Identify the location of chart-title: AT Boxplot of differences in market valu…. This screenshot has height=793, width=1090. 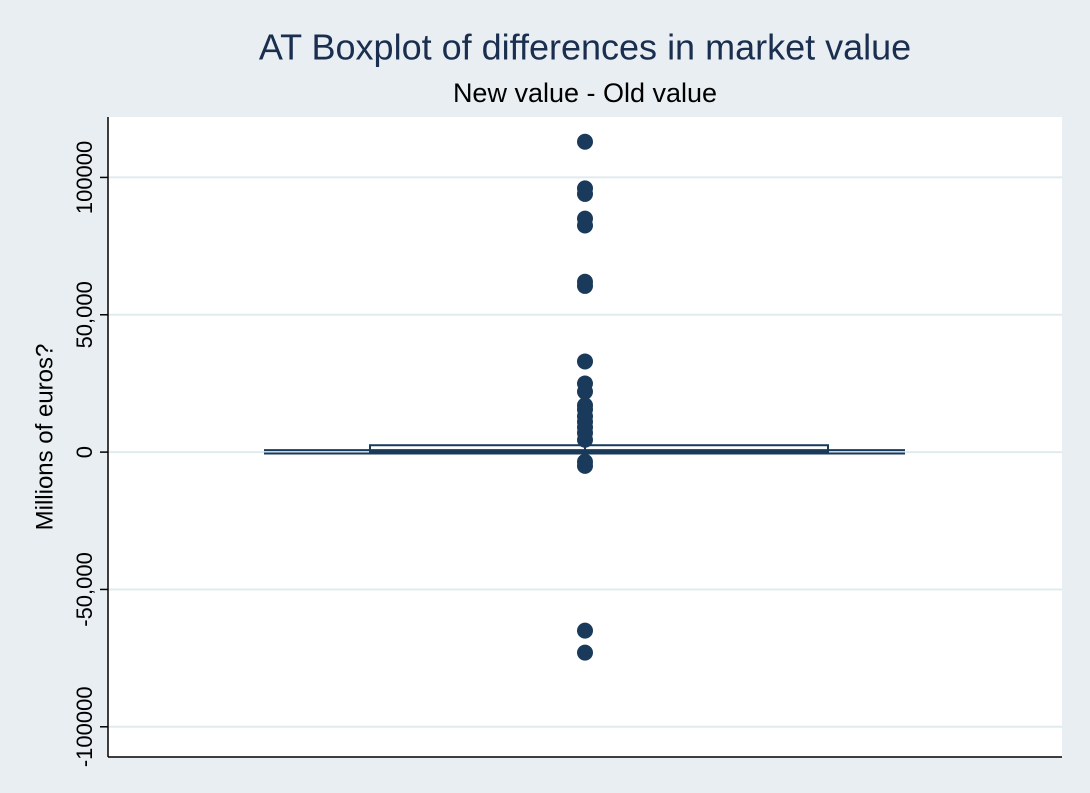
(585, 47).